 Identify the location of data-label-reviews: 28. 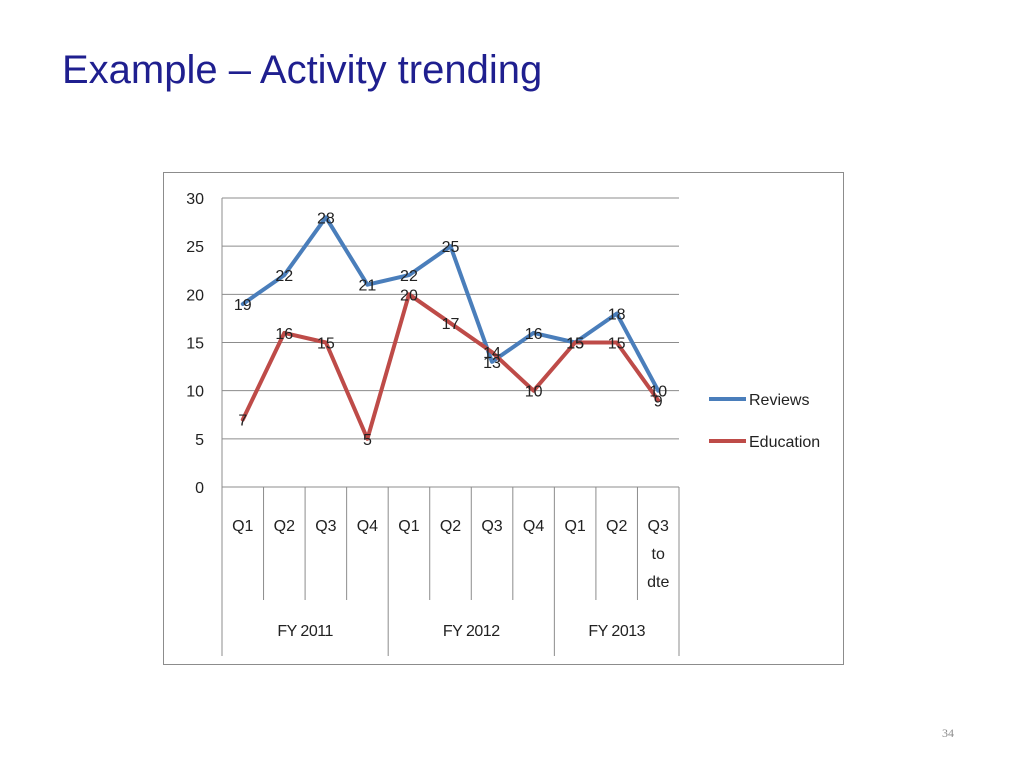
(326, 218).